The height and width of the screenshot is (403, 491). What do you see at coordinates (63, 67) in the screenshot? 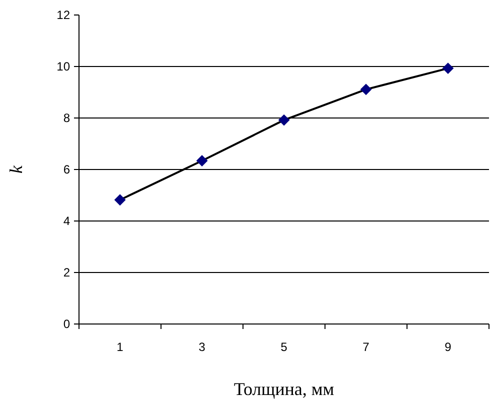
I see `y-tick-label: 10` at bounding box center [63, 67].